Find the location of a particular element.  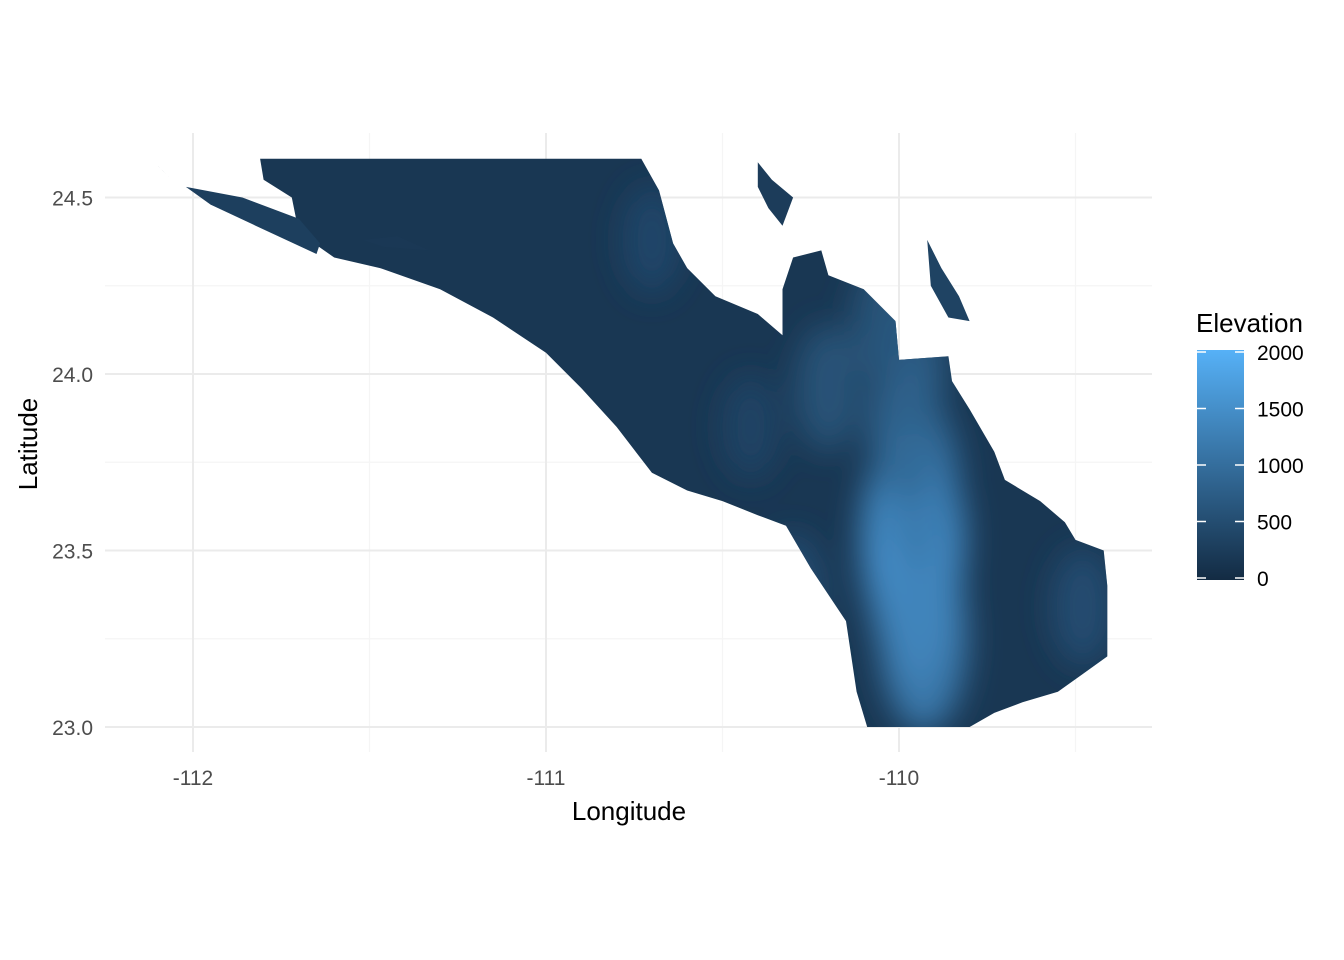

legend-labels: 2000 1500 1000 500 0 is located at coordinates (1280, 466).